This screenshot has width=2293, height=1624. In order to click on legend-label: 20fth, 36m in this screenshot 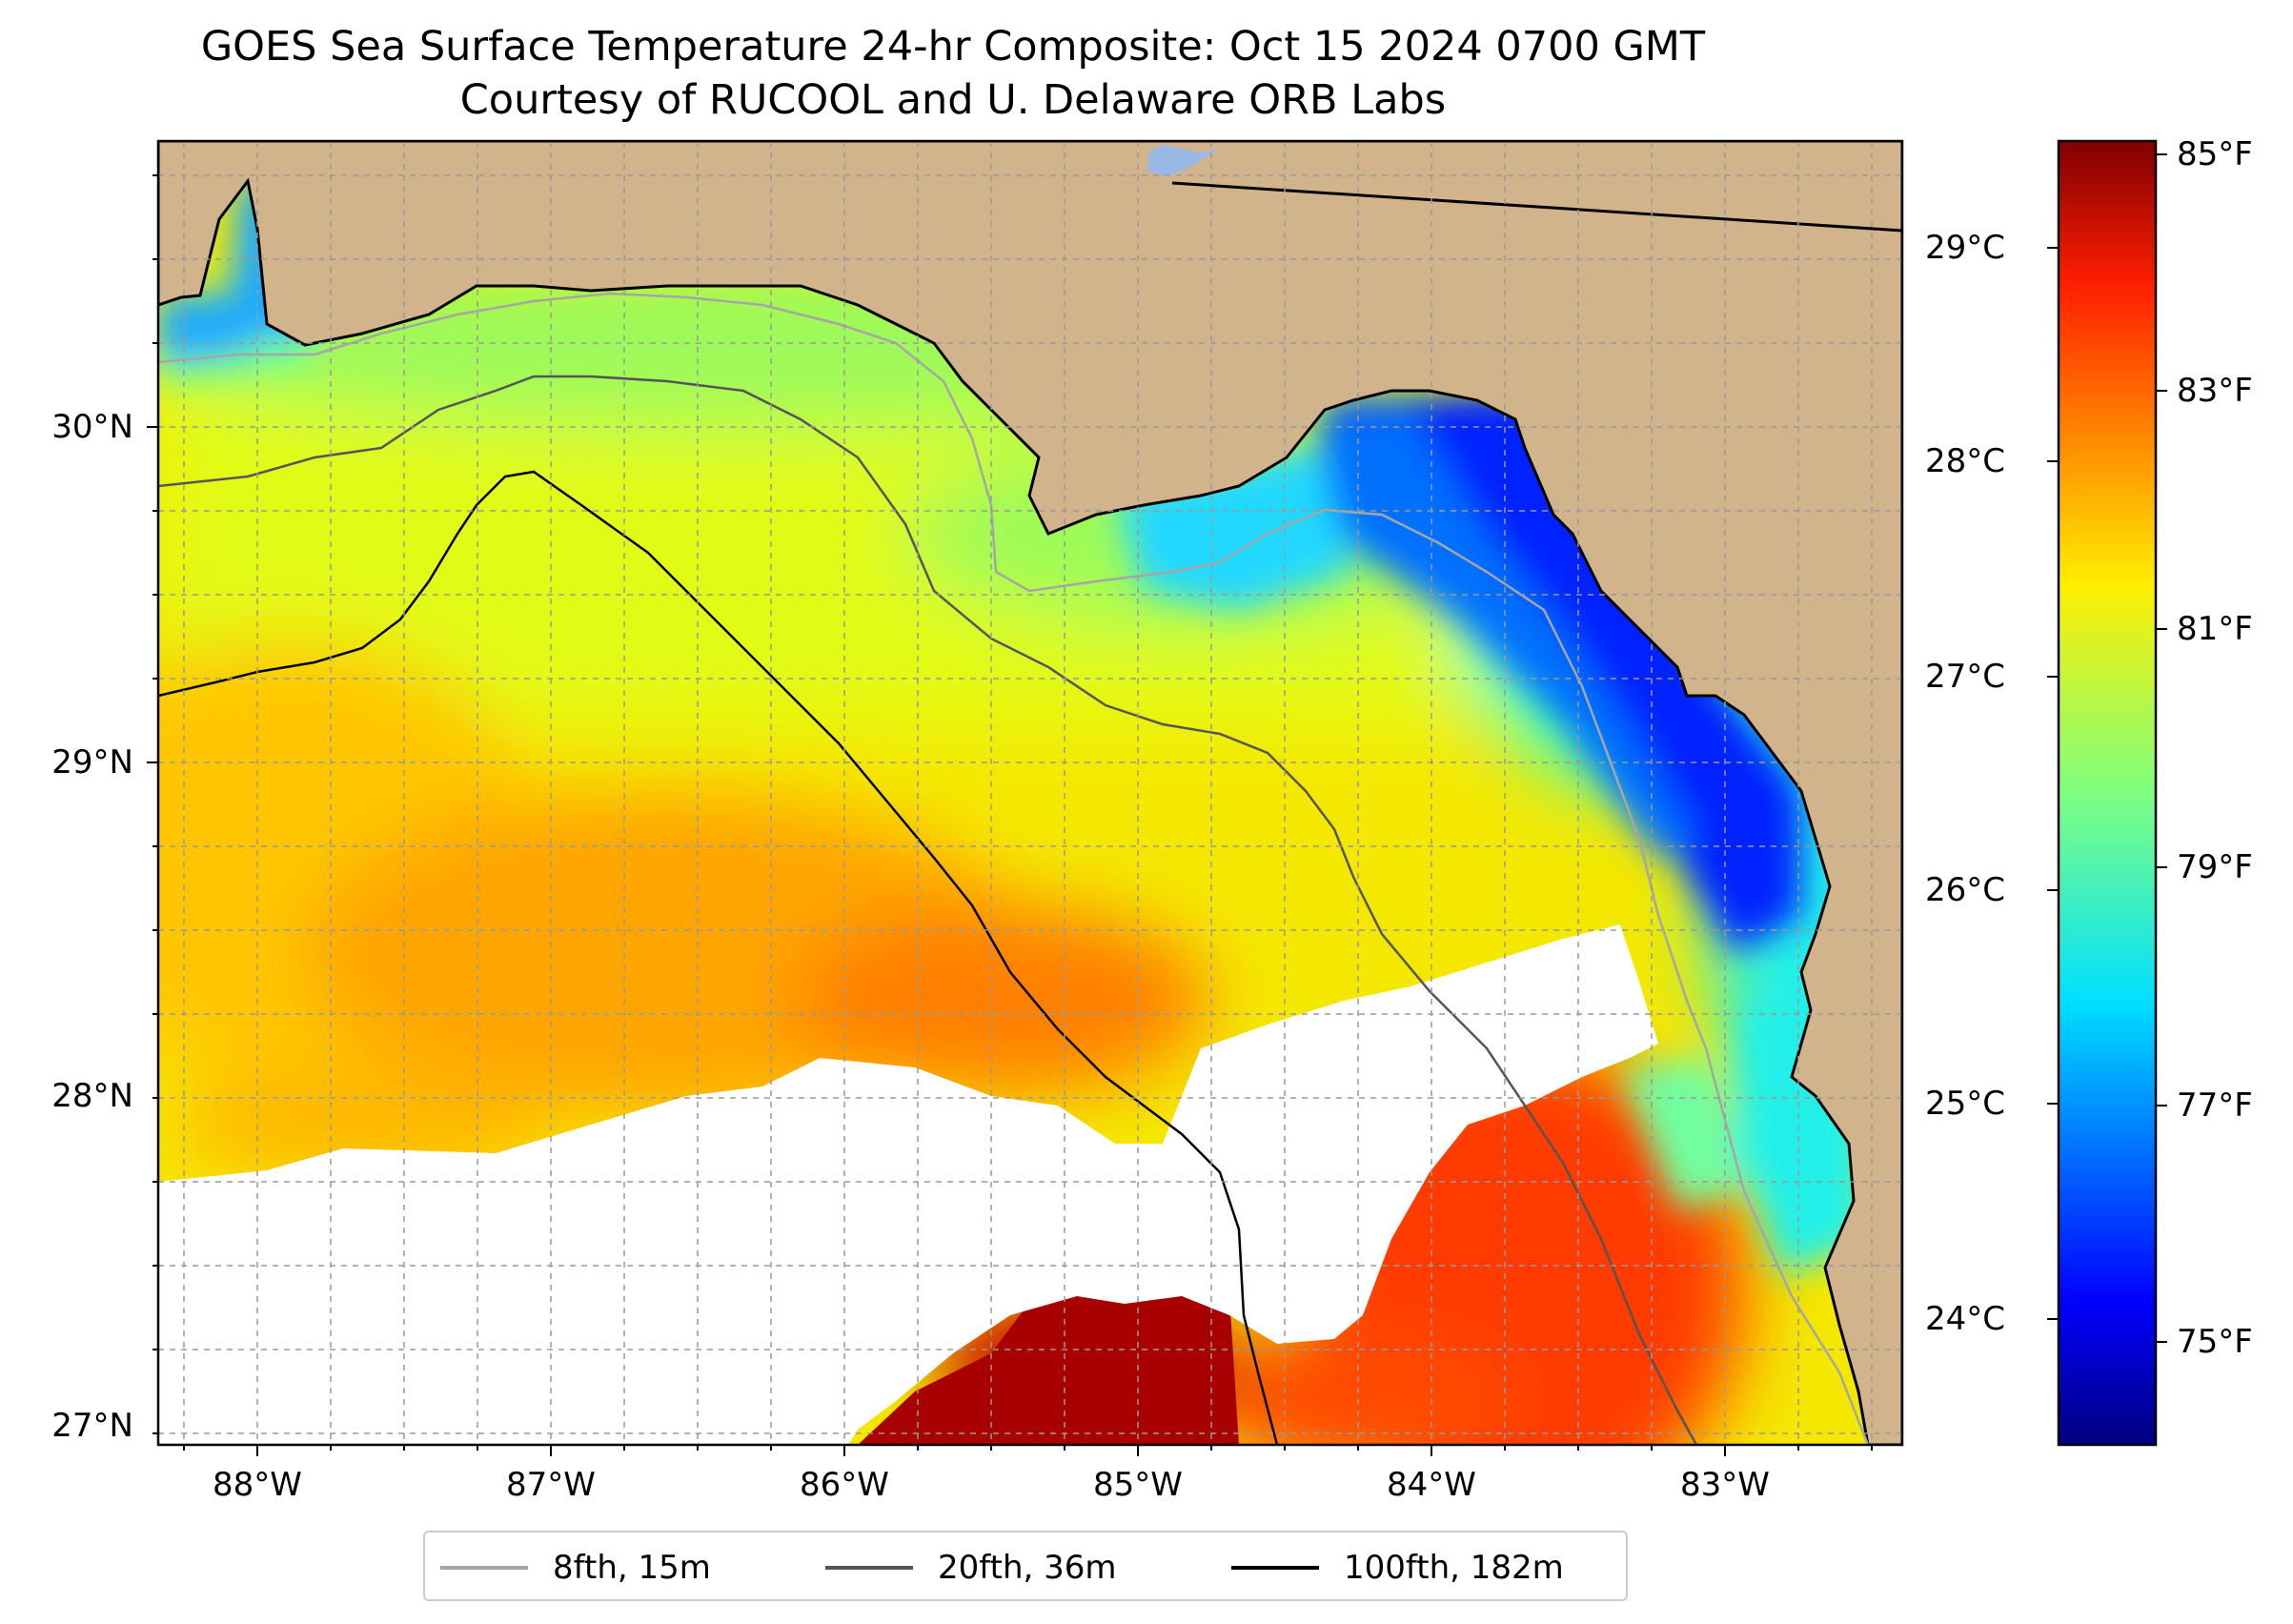, I will do `click(1027, 1568)`.